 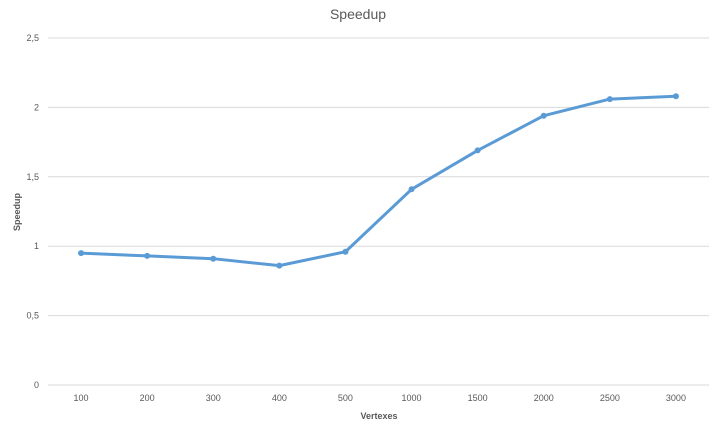 What do you see at coordinates (544, 398) in the screenshot?
I see `x-tick-label: 2000` at bounding box center [544, 398].